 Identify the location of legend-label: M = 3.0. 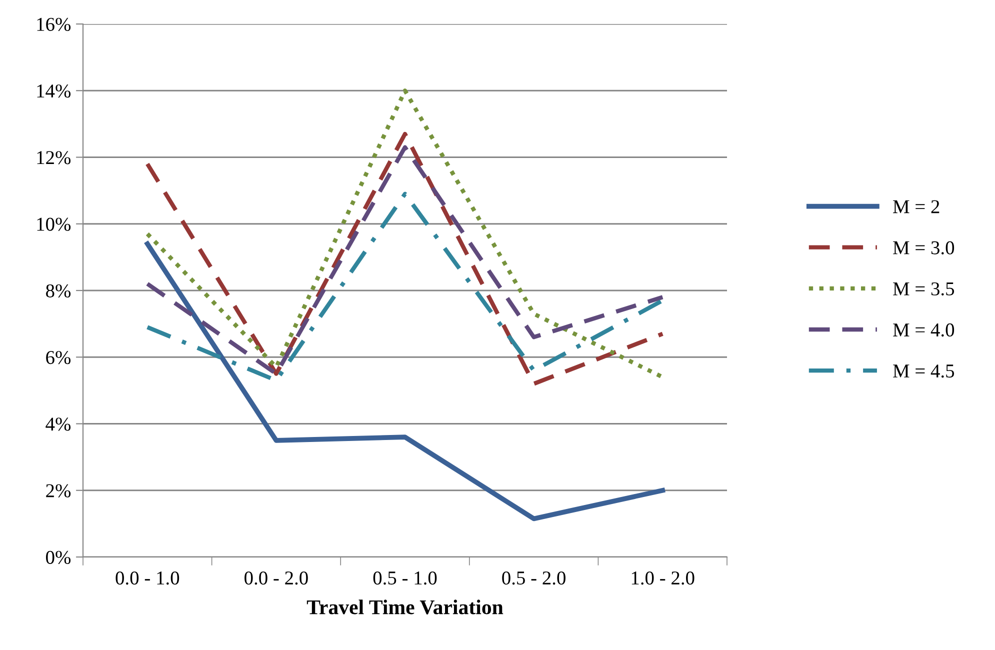
(923, 247).